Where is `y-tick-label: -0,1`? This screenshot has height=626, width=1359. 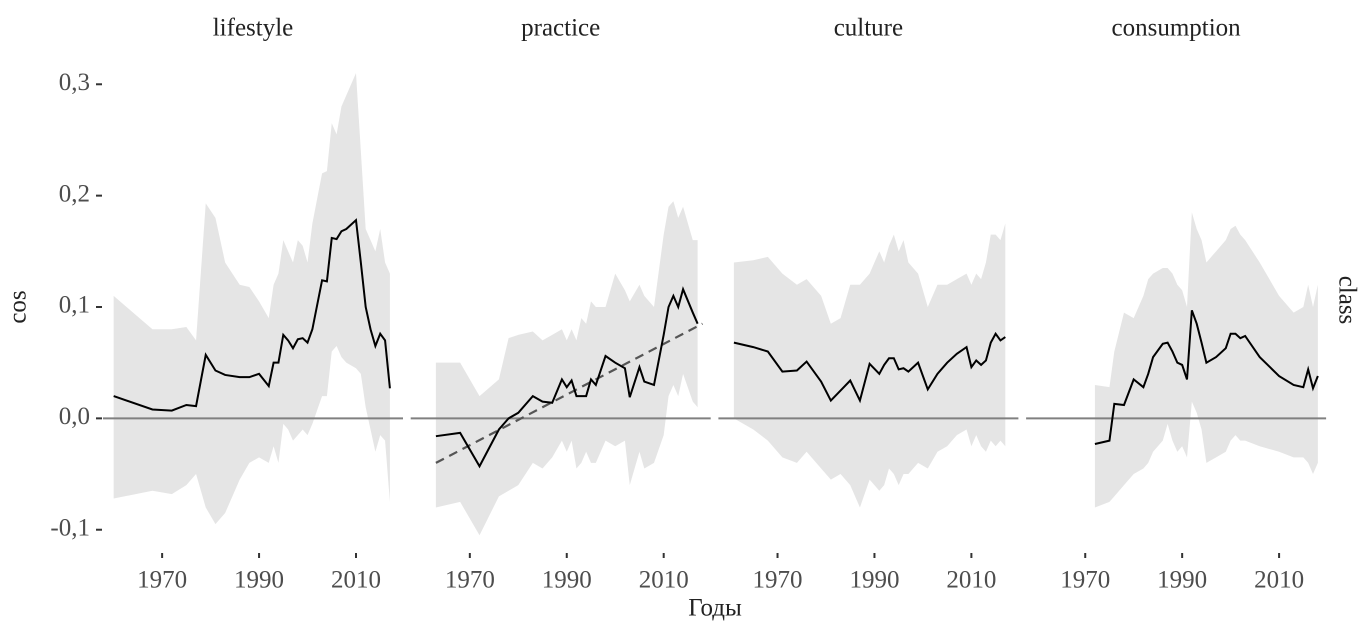
y-tick-label: -0,1 is located at coordinates (70, 527).